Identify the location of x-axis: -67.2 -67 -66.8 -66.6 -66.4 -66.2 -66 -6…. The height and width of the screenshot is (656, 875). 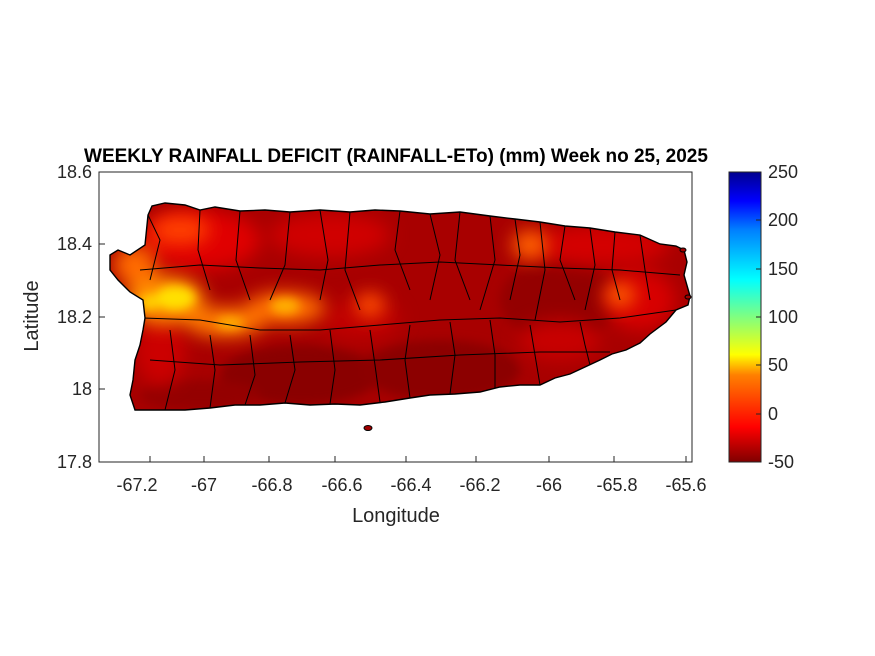
(411, 491).